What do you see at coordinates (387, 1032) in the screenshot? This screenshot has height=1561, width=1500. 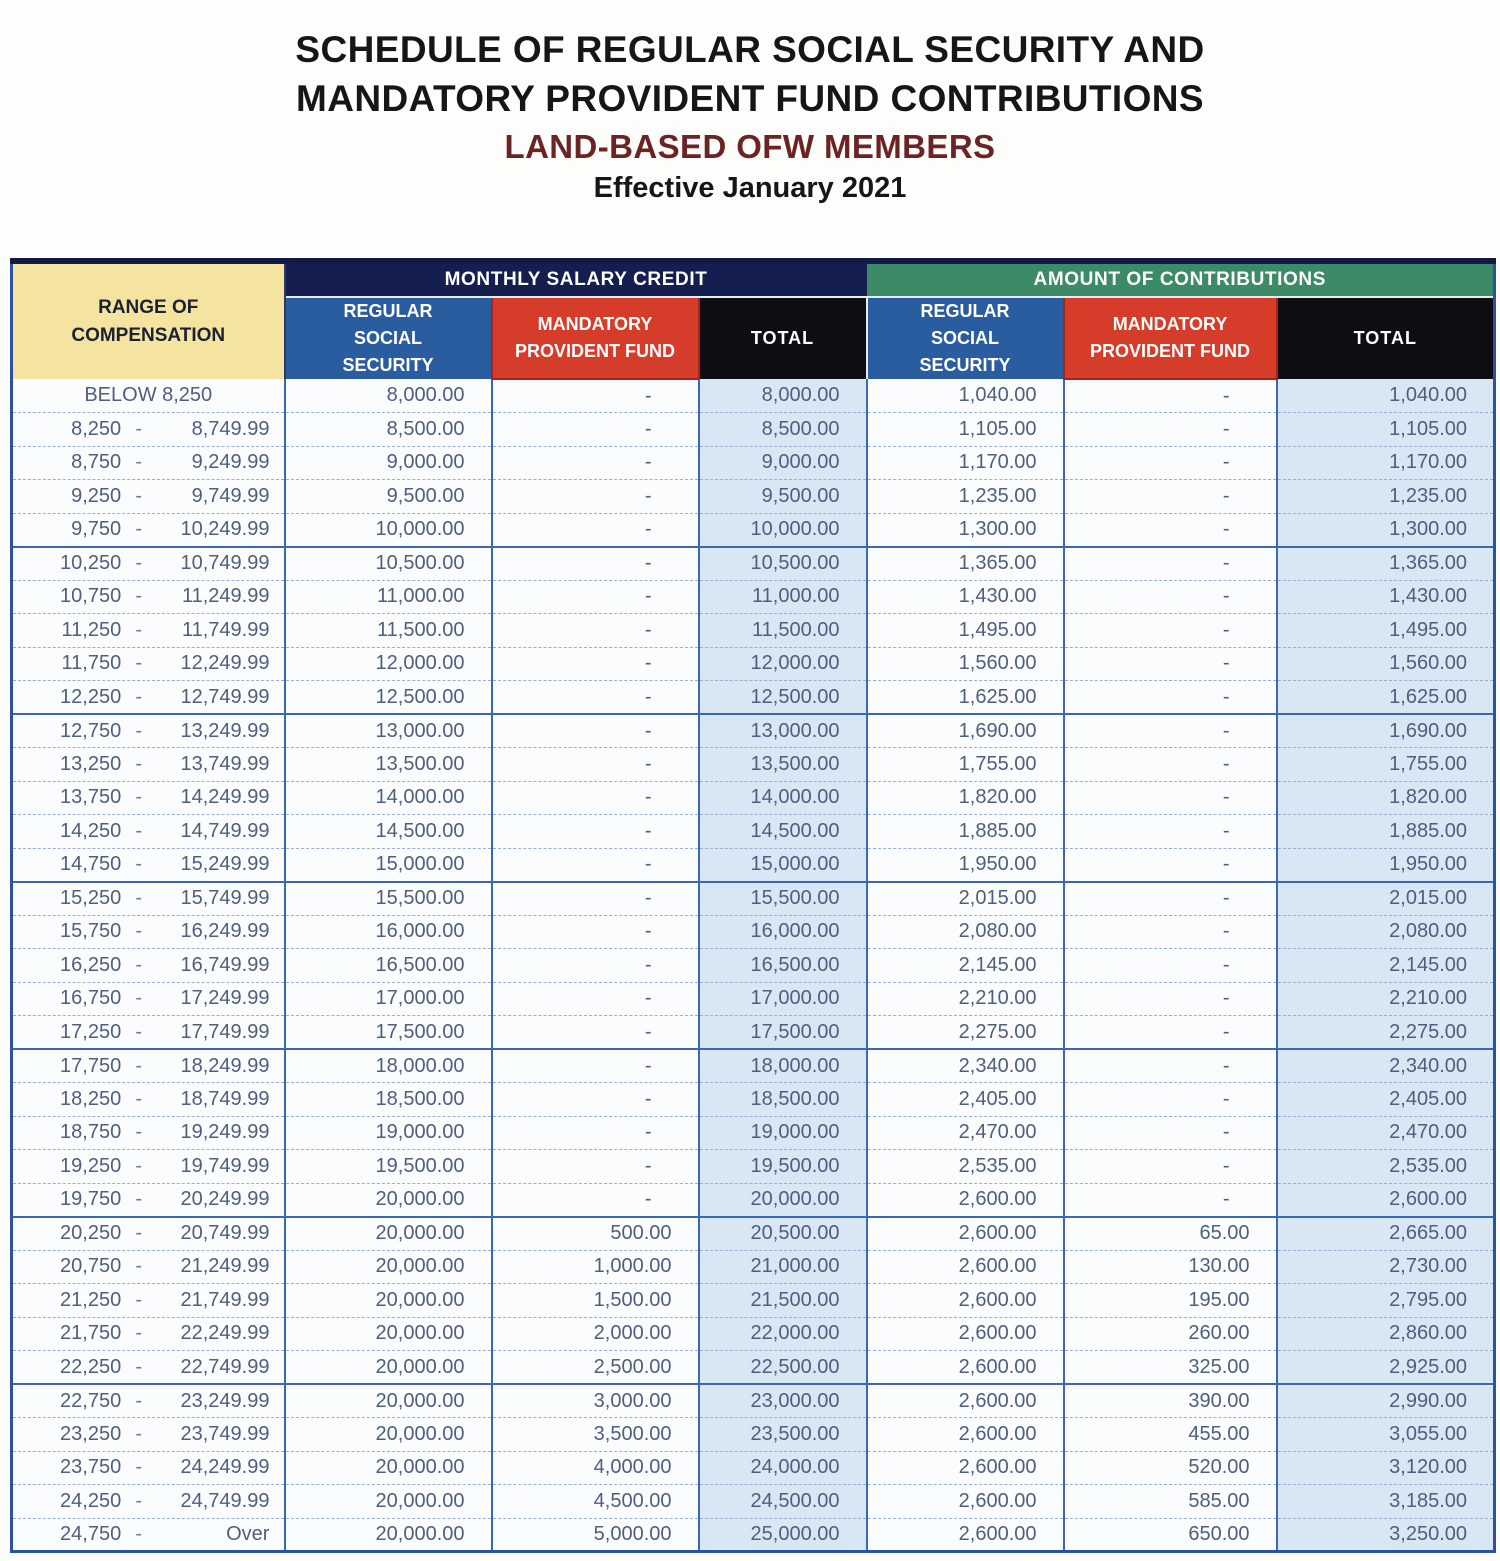 I see `msc-regular-ss-cell: 17,500.00` at bounding box center [387, 1032].